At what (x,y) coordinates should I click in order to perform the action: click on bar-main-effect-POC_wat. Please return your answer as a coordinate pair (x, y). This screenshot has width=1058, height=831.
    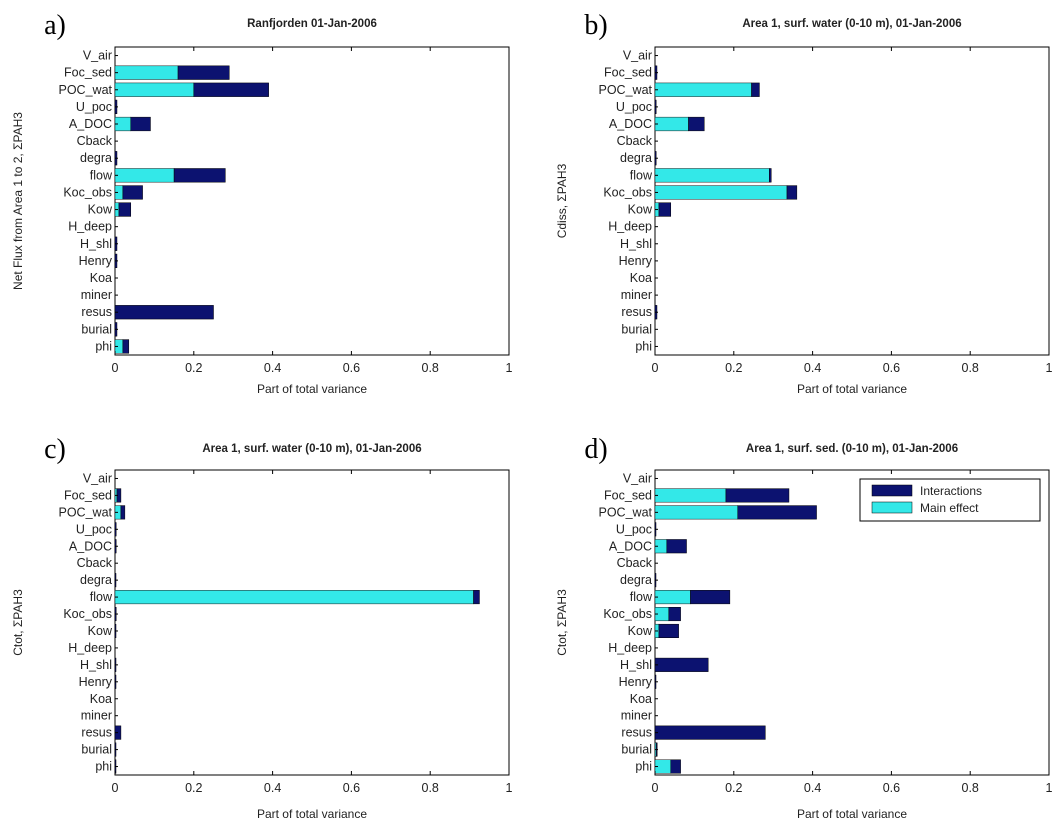
    Looking at the image, I should click on (696, 512).